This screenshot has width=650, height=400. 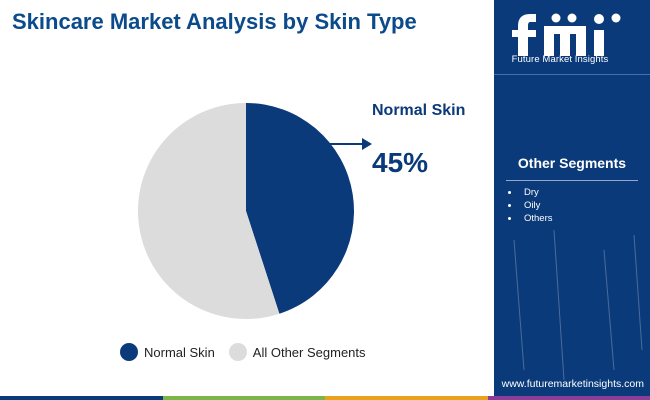 What do you see at coordinates (536, 192) in the screenshot?
I see `segment-item-dry: Dry` at bounding box center [536, 192].